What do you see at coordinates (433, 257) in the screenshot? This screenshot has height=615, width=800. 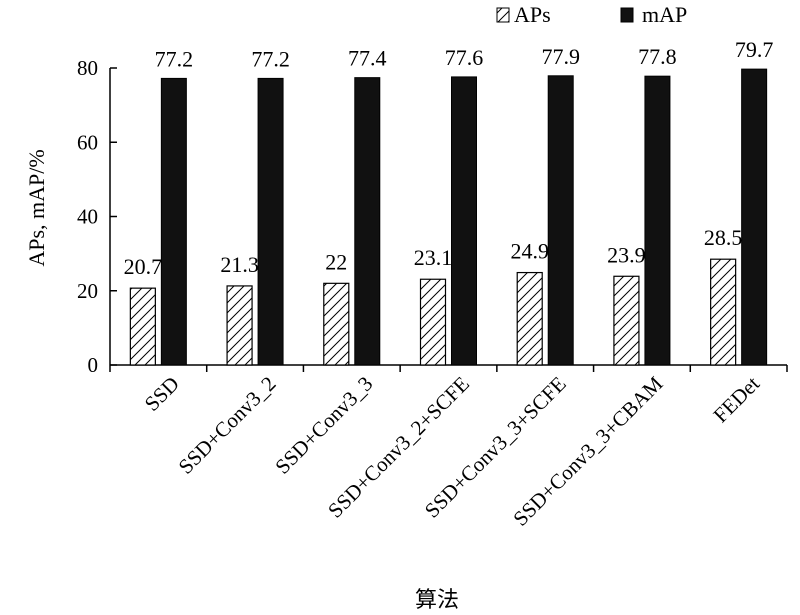 I see `data-label-aps: 23.1` at bounding box center [433, 257].